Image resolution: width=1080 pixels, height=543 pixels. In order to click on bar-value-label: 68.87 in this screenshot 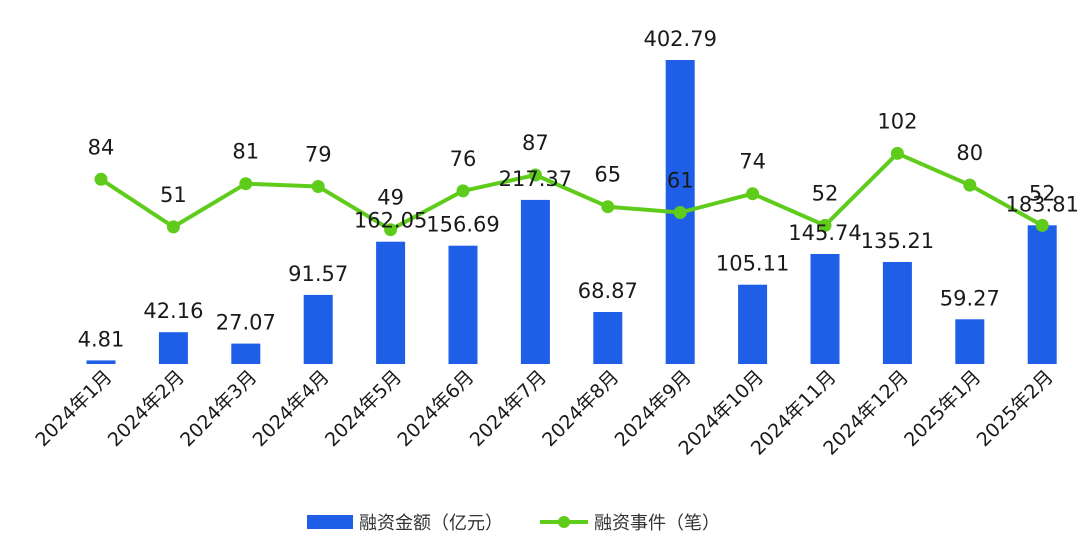, I will do `click(608, 291)`.